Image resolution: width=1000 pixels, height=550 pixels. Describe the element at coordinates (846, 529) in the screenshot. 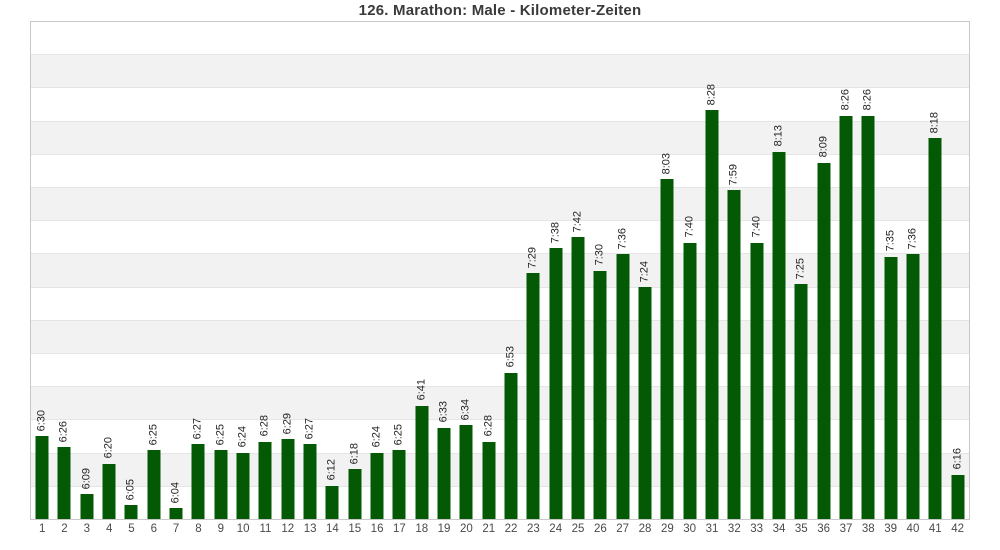

I see `x-tick-label: 37` at that location.